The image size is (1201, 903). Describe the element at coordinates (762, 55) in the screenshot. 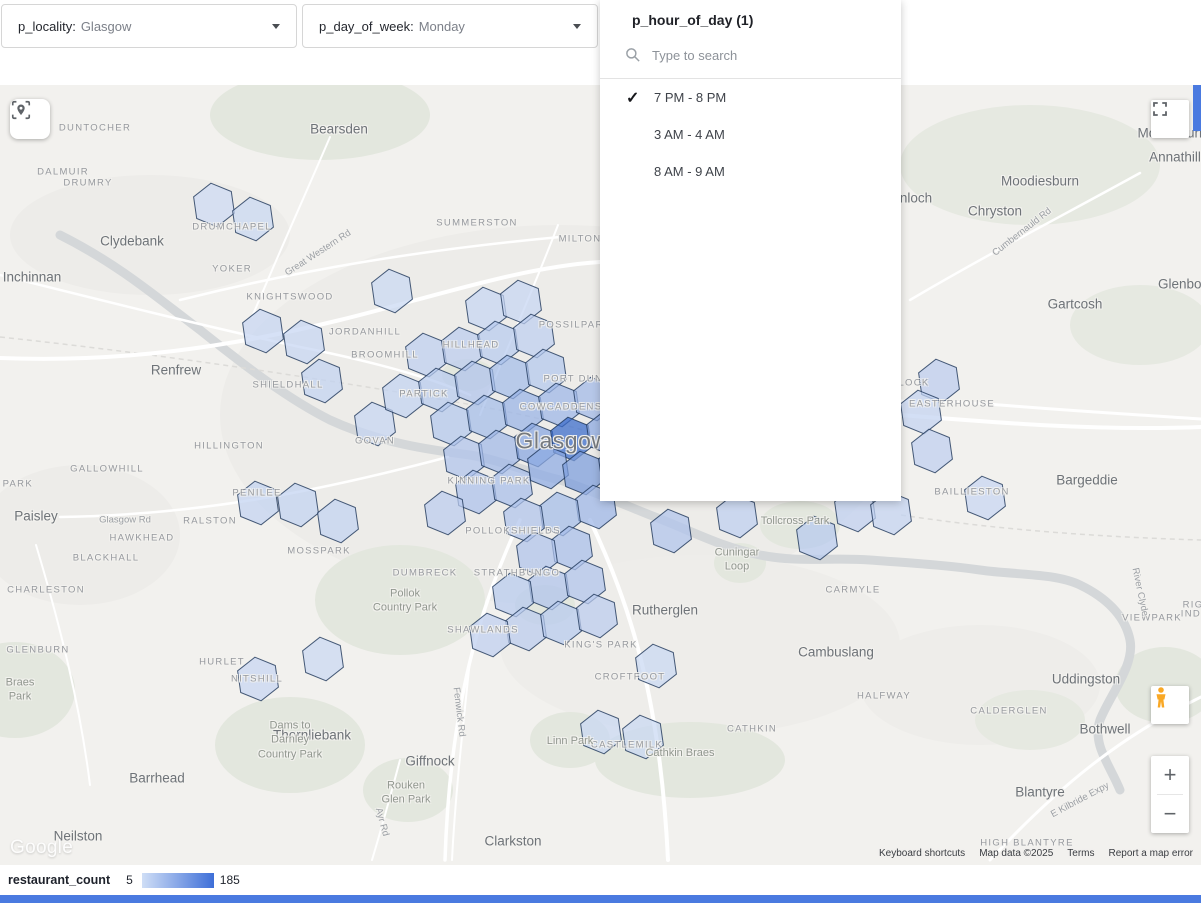

I see `search-input` at that location.